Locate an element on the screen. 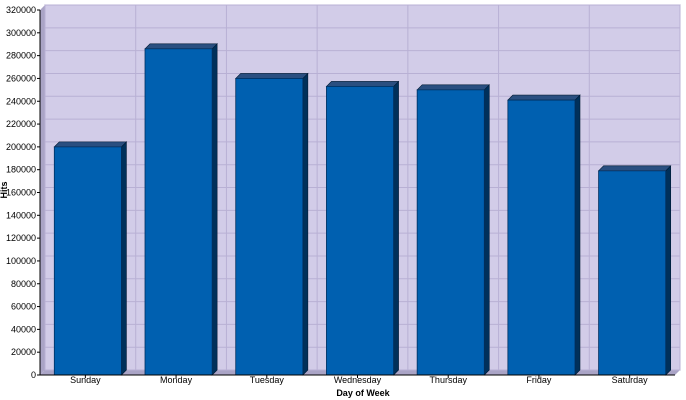 The image size is (686, 400). bar-tuesday is located at coordinates (271, 224).